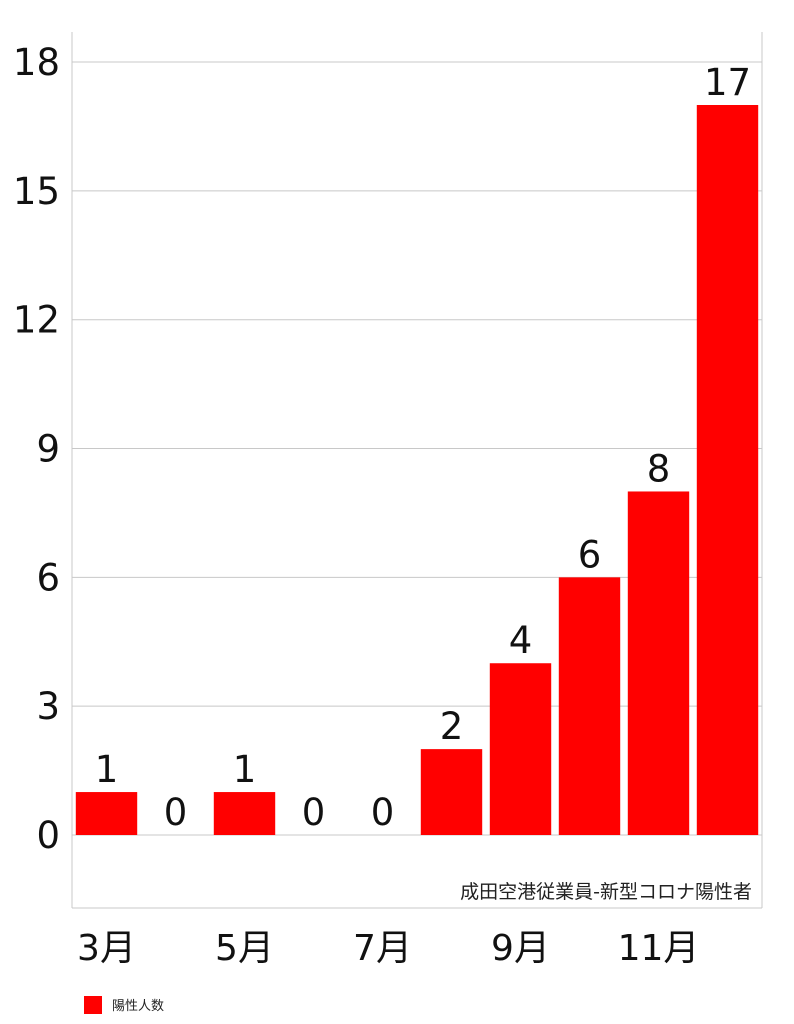 The height and width of the screenshot is (1024, 794). What do you see at coordinates (138, 1006) in the screenshot?
I see `legend-label: 陽性人数` at bounding box center [138, 1006].